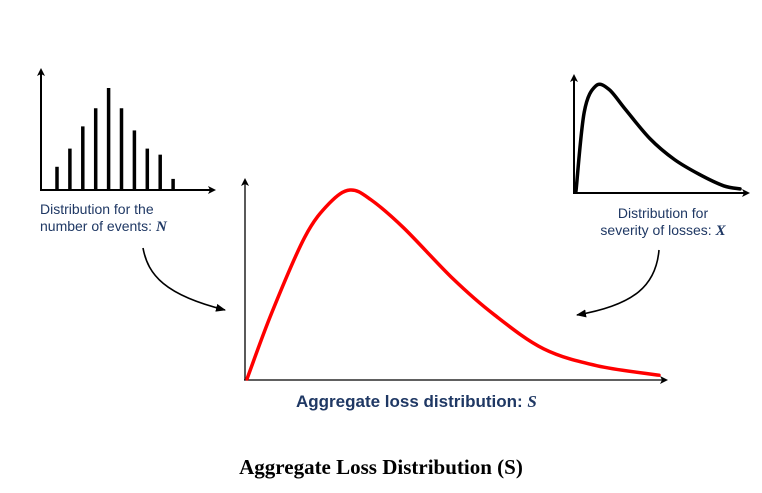  I want to click on severity-label-text: severity of losses:, so click(658, 230).